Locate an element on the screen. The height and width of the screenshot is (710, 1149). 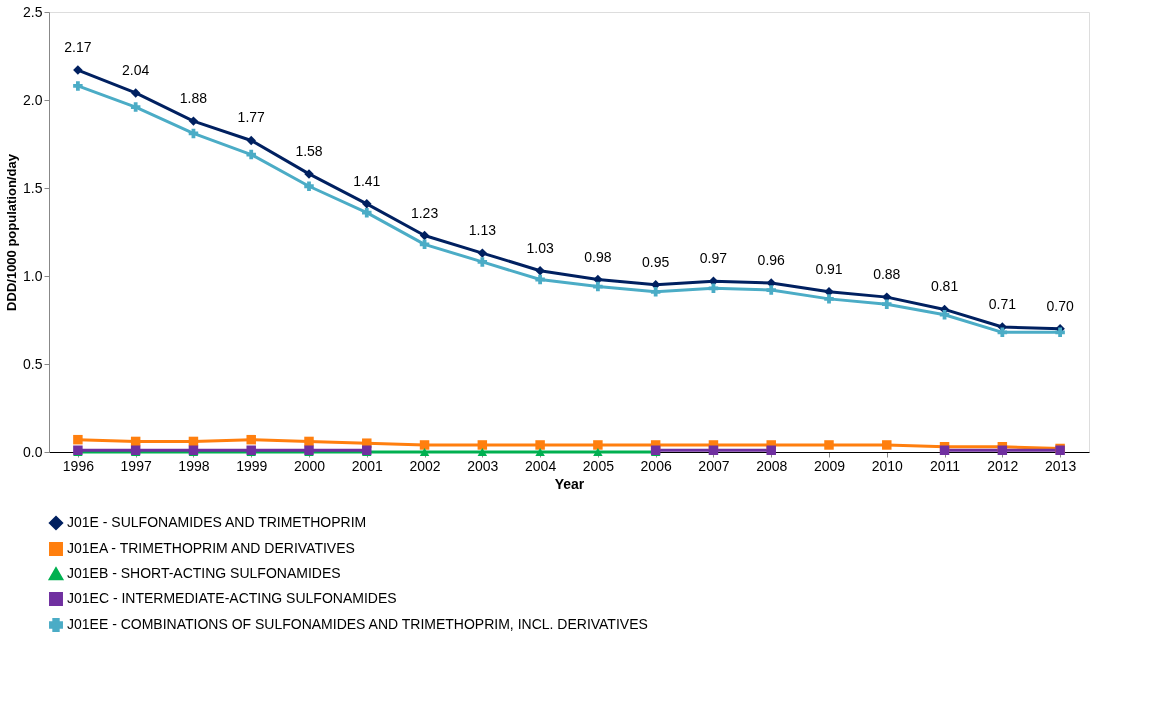
x-tick-label: 2009 is located at coordinates (829, 465).